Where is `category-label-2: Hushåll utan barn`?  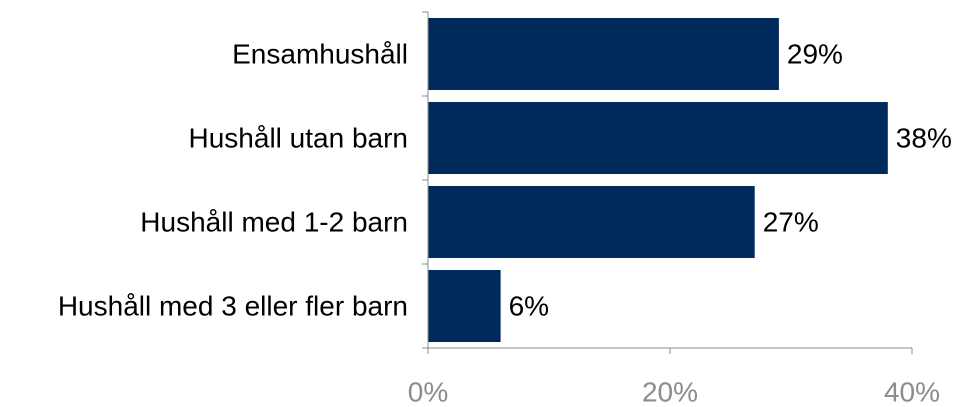
category-label-2: Hushåll utan barn is located at coordinates (298, 138).